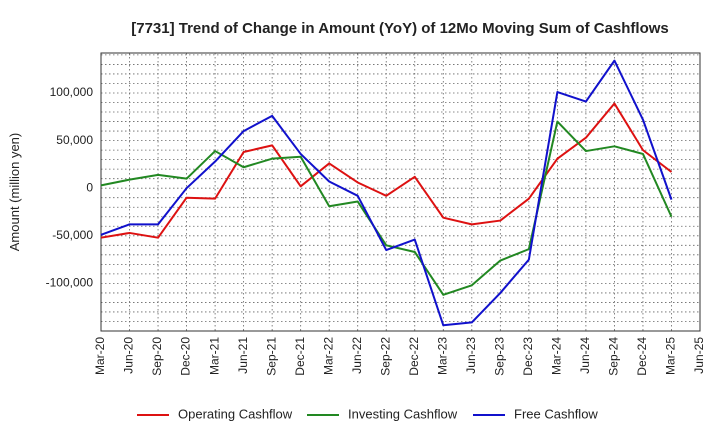  I want to click on legend-label: Free Cashflow, so click(556, 413).